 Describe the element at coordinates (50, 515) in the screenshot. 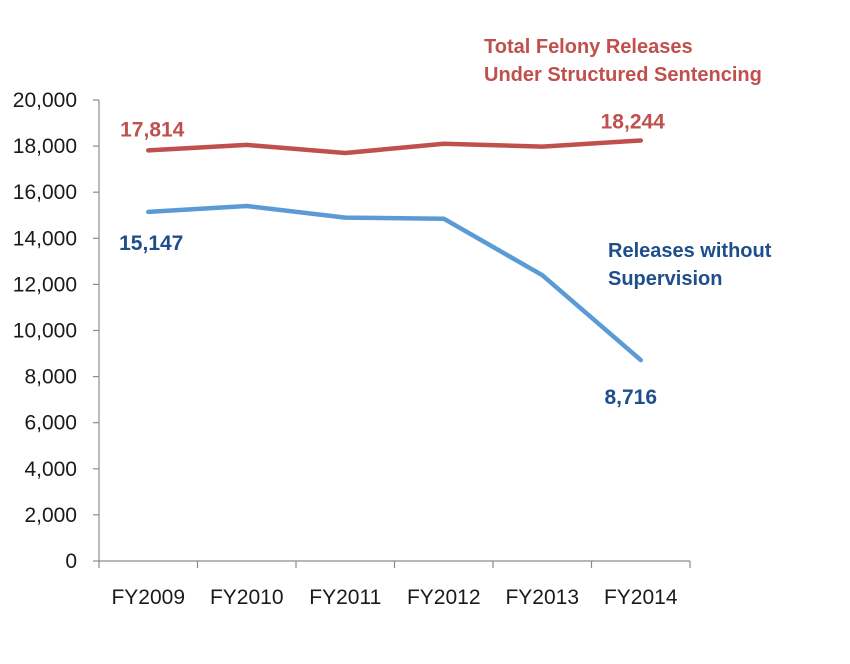

I see `y-tick-label: 2,000` at that location.